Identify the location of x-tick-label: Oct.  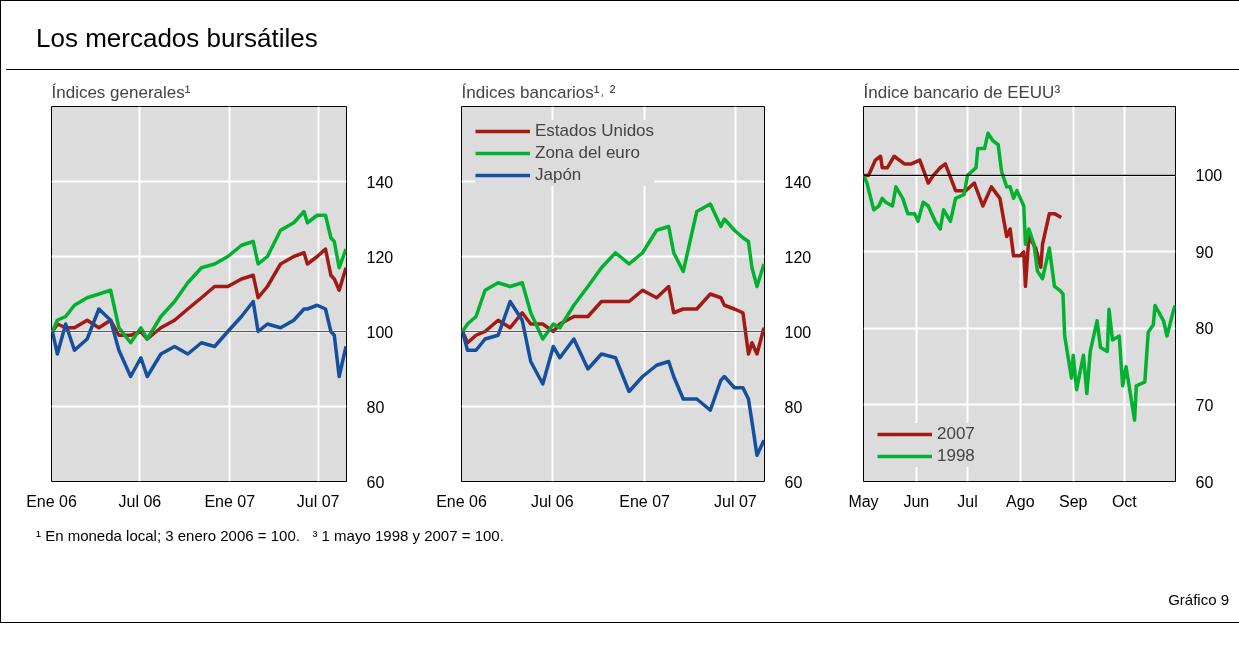
(1124, 501).